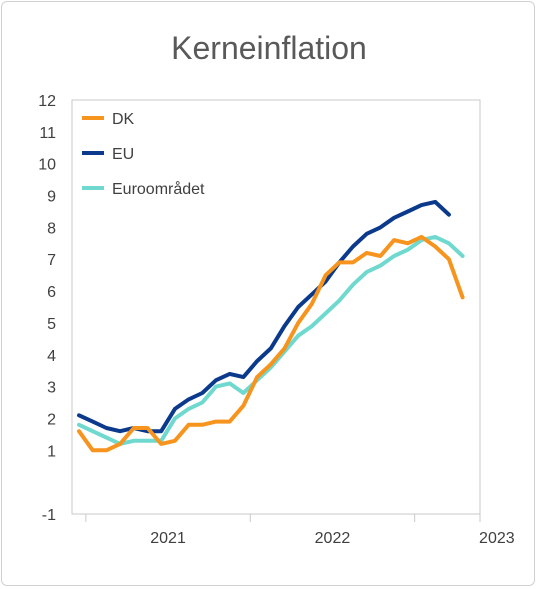 This screenshot has width=538, height=589. Describe the element at coordinates (47, 133) in the screenshot. I see `y-tick-label: 11` at that location.